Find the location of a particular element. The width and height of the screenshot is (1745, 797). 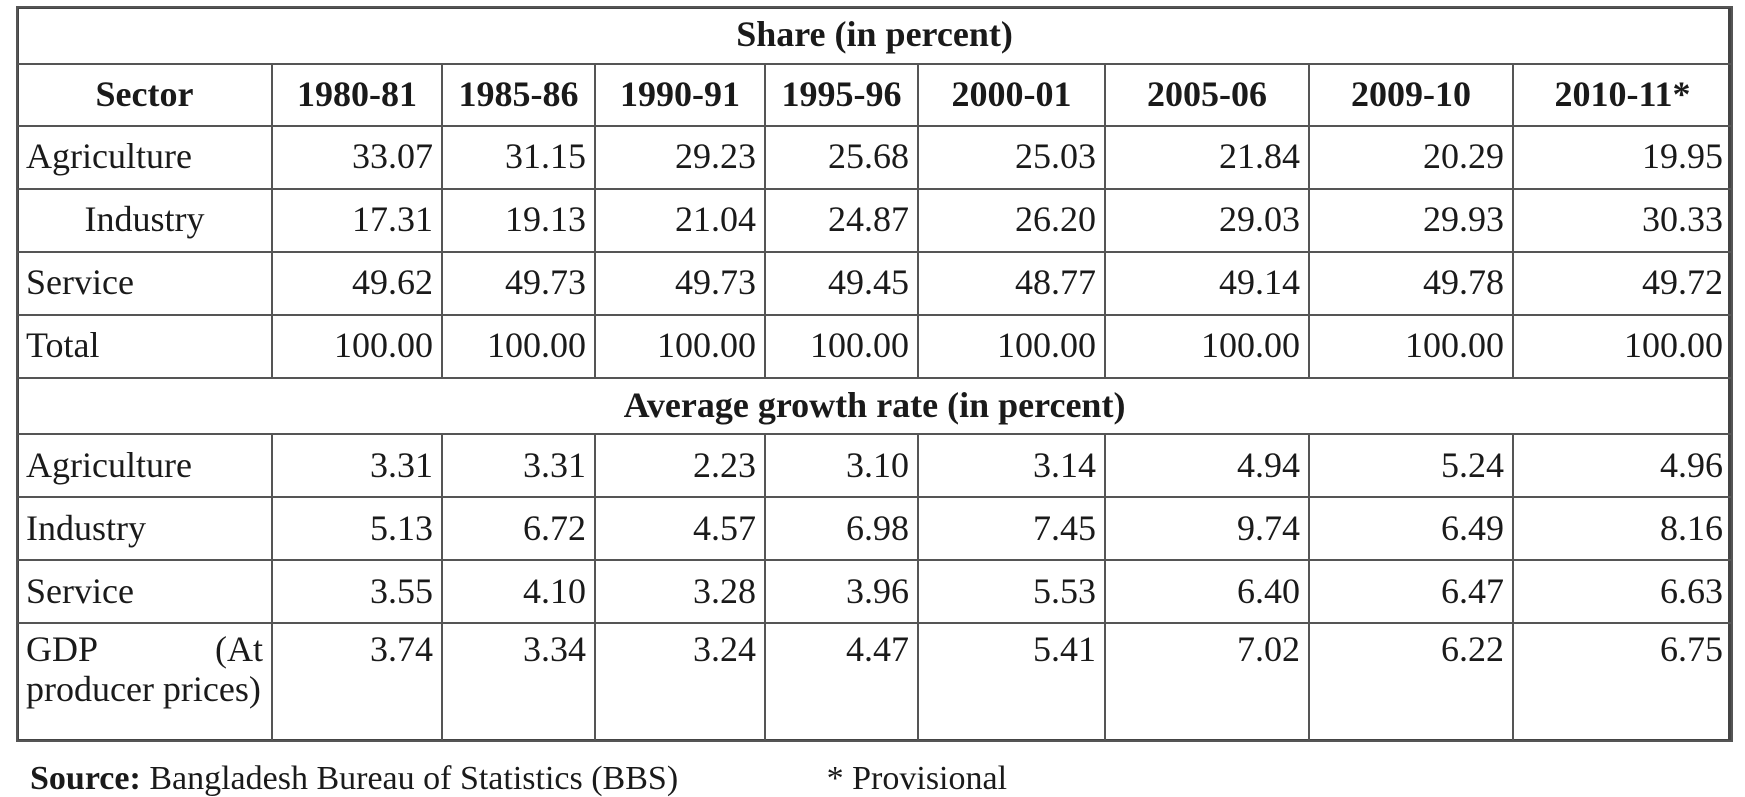

value-cell: 29.93 is located at coordinates (1411, 220).